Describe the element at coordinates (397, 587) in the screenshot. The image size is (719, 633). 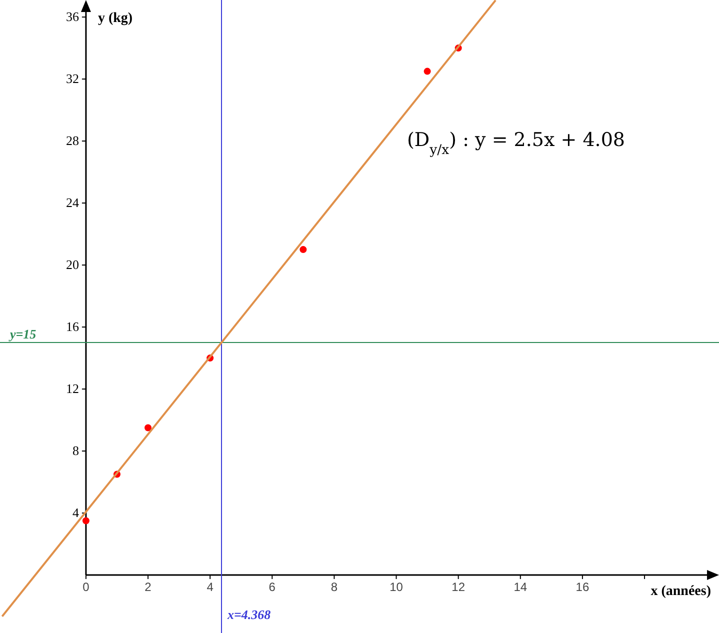
I see `x-tick-label: 10` at that location.